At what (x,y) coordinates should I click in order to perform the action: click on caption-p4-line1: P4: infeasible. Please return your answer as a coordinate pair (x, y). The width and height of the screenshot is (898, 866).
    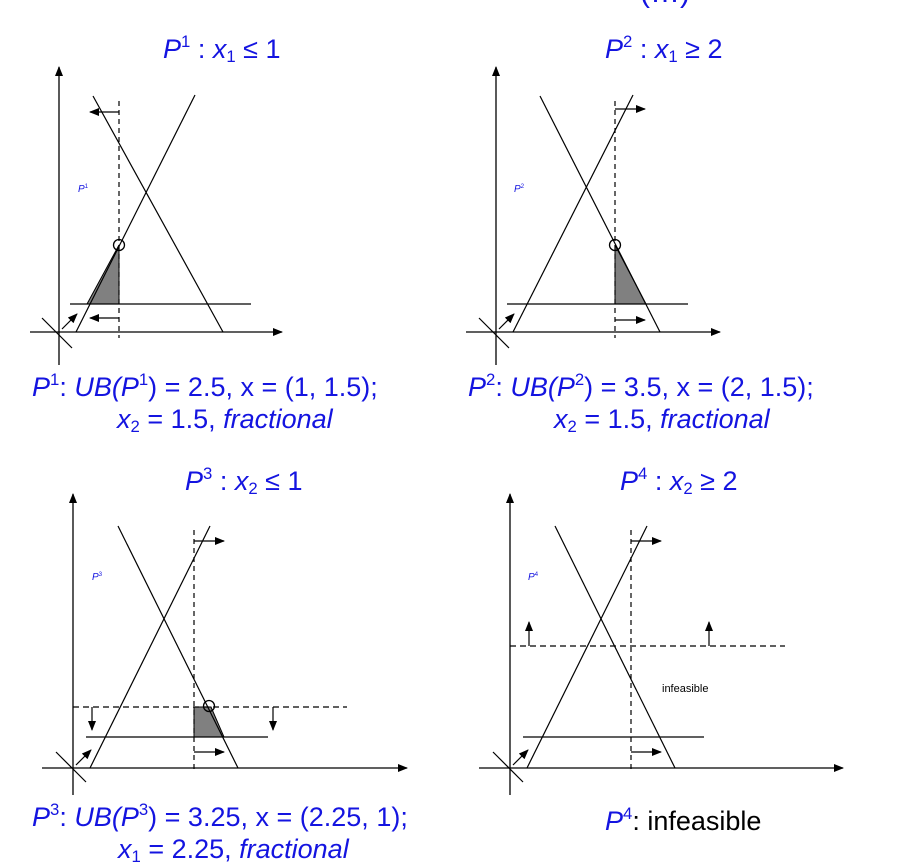
    Looking at the image, I should click on (683, 820).